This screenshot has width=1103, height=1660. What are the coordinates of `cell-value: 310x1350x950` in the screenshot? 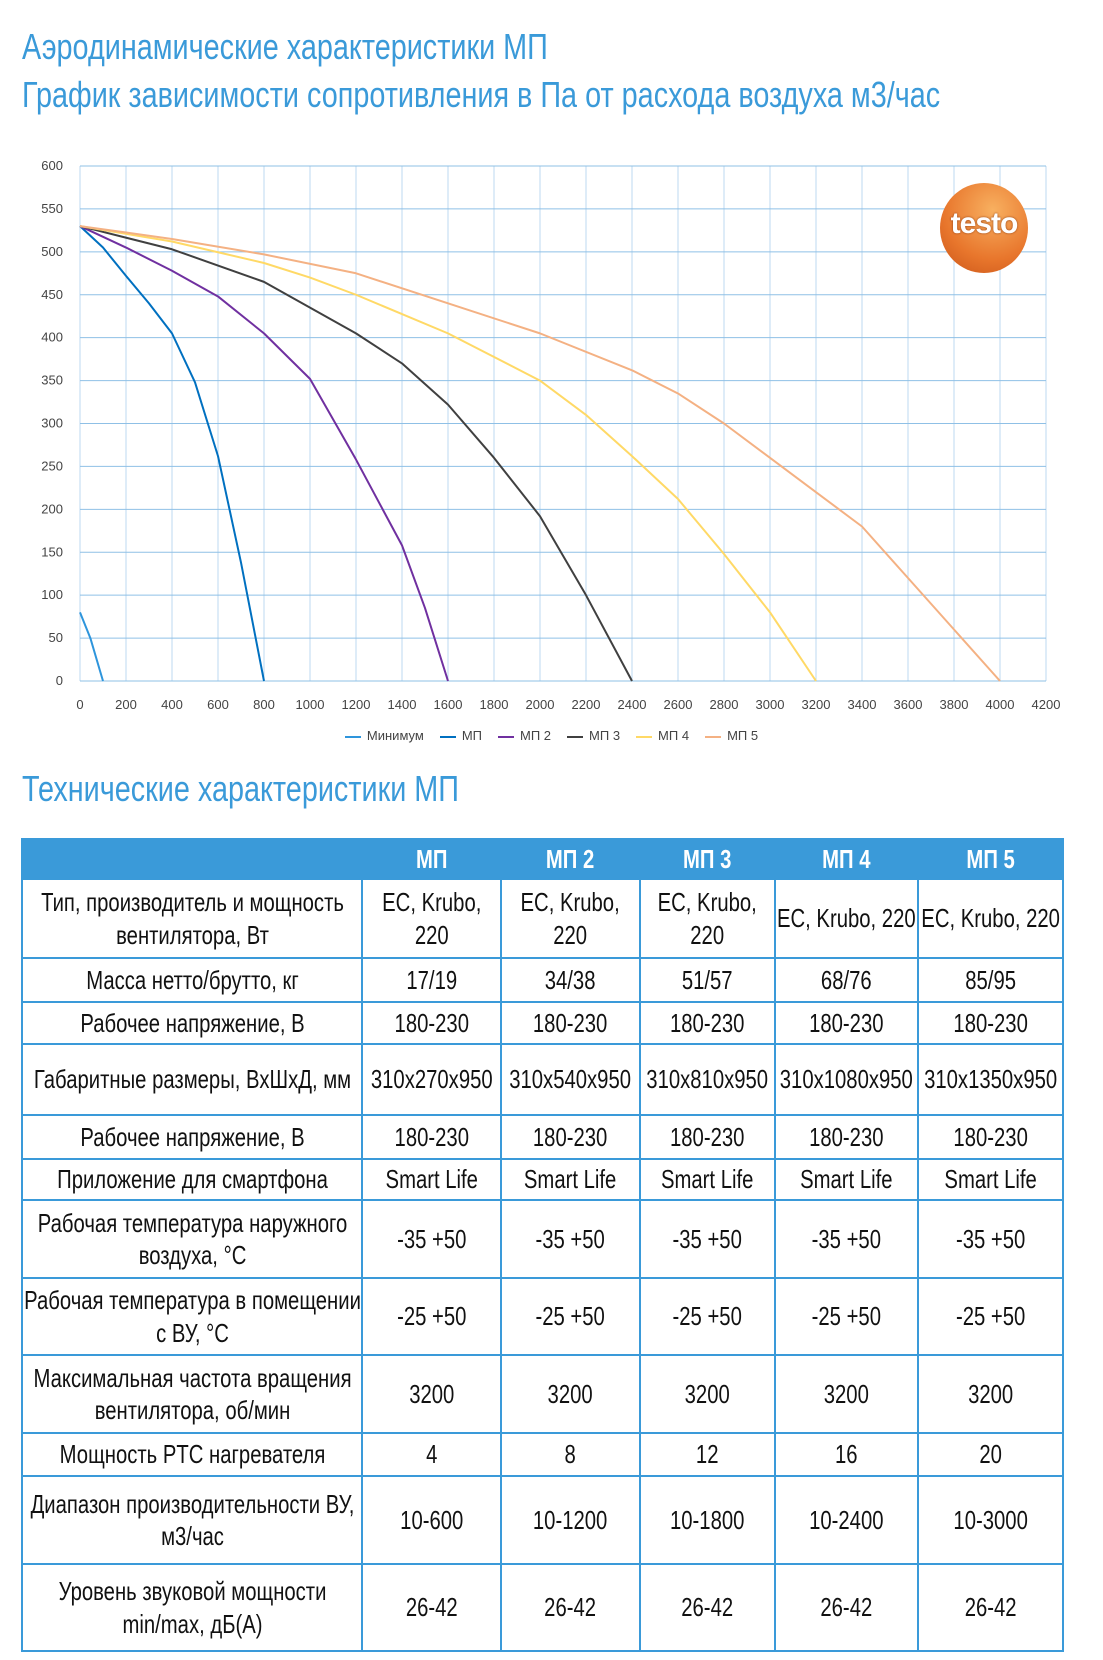 It's located at (990, 1079).